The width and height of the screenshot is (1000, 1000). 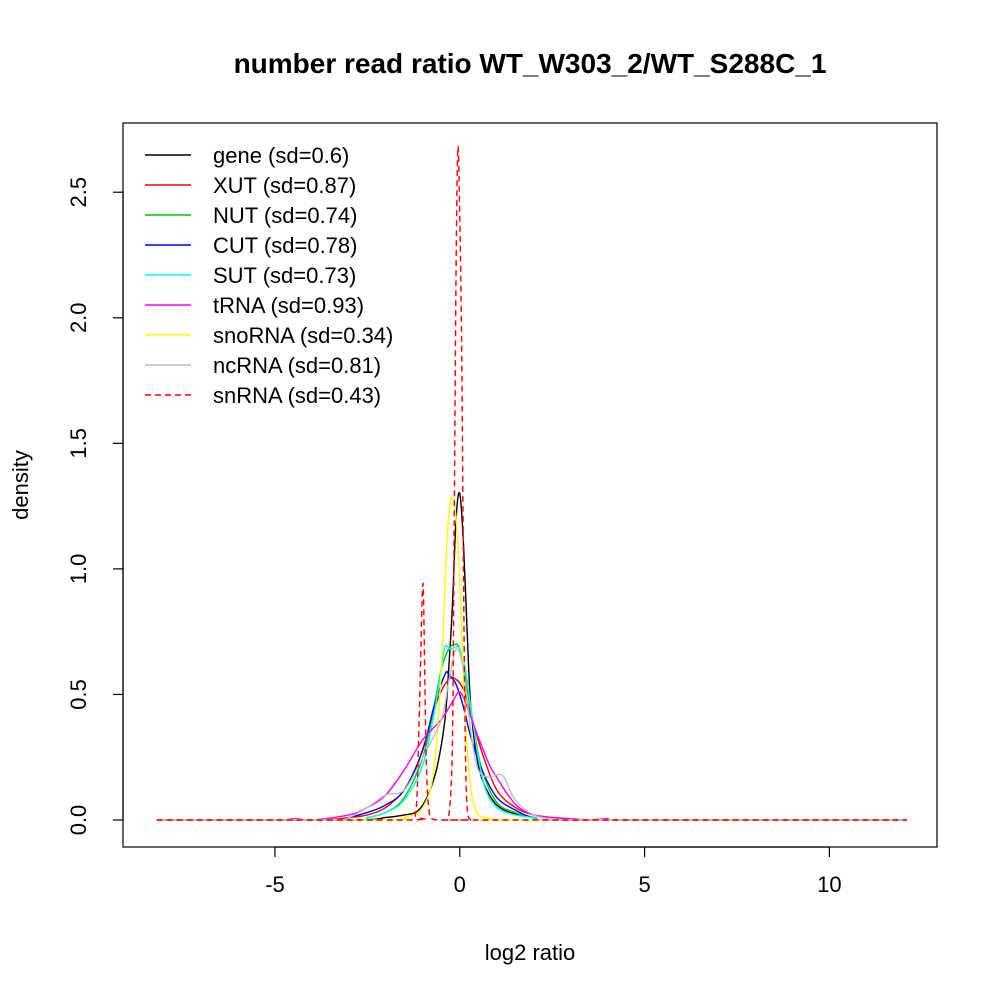 I want to click on legend-label-ncrna: ncRNA (sd=0.81), so click(x=297, y=365).